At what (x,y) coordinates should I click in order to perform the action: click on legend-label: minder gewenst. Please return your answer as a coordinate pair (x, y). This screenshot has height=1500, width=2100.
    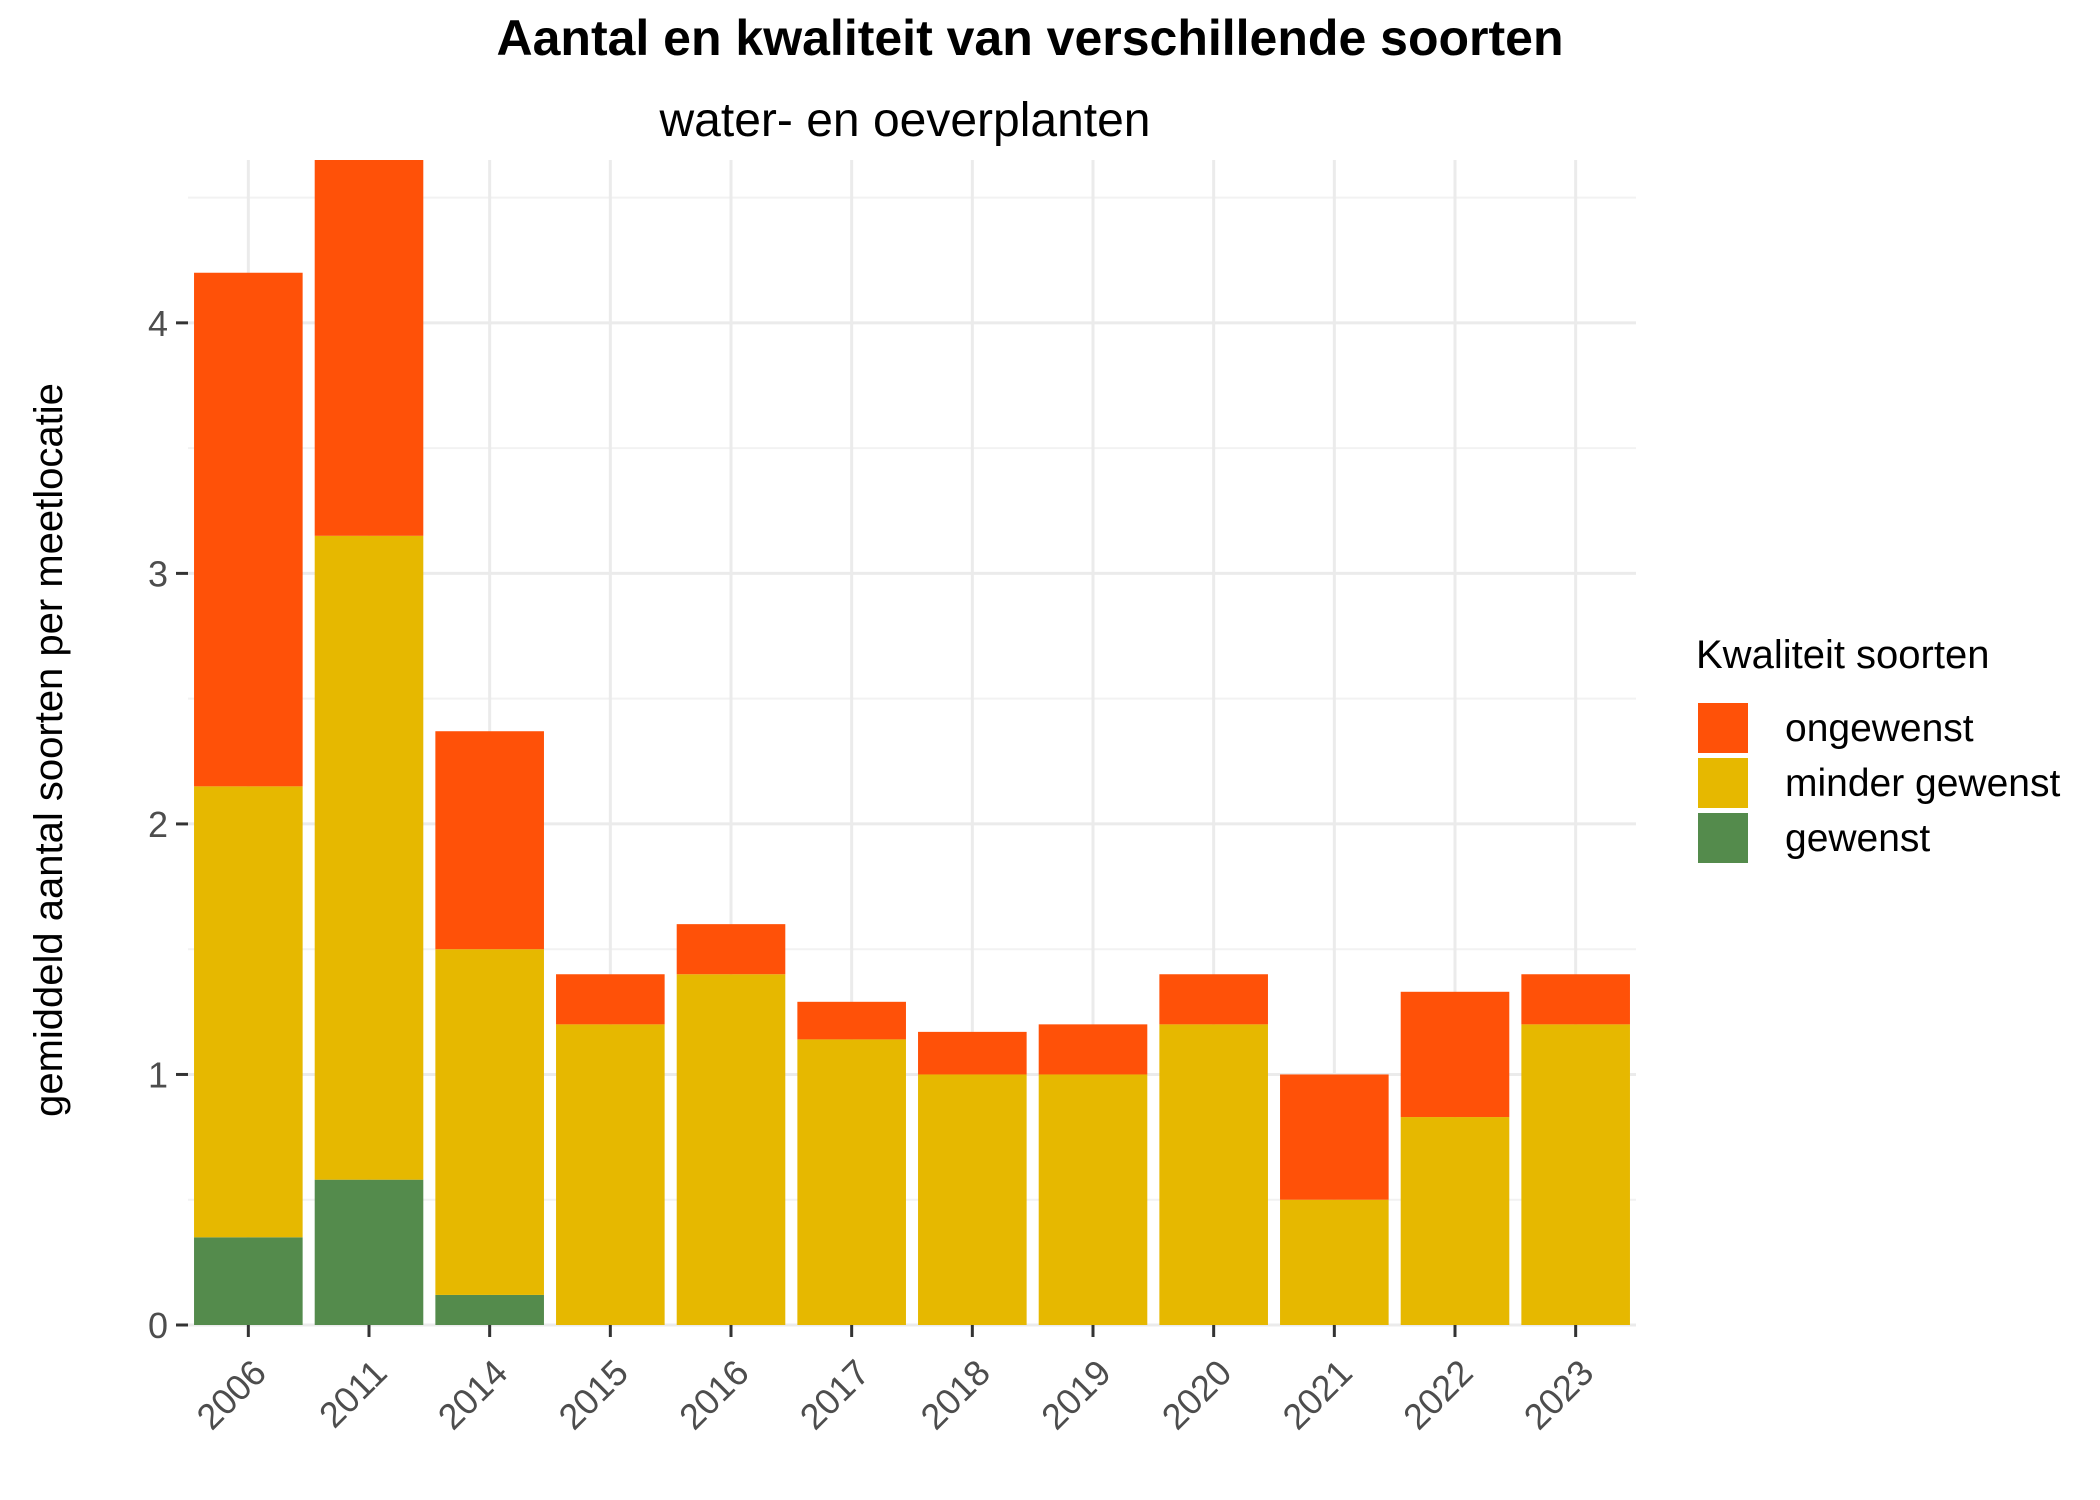
    Looking at the image, I should click on (1922, 783).